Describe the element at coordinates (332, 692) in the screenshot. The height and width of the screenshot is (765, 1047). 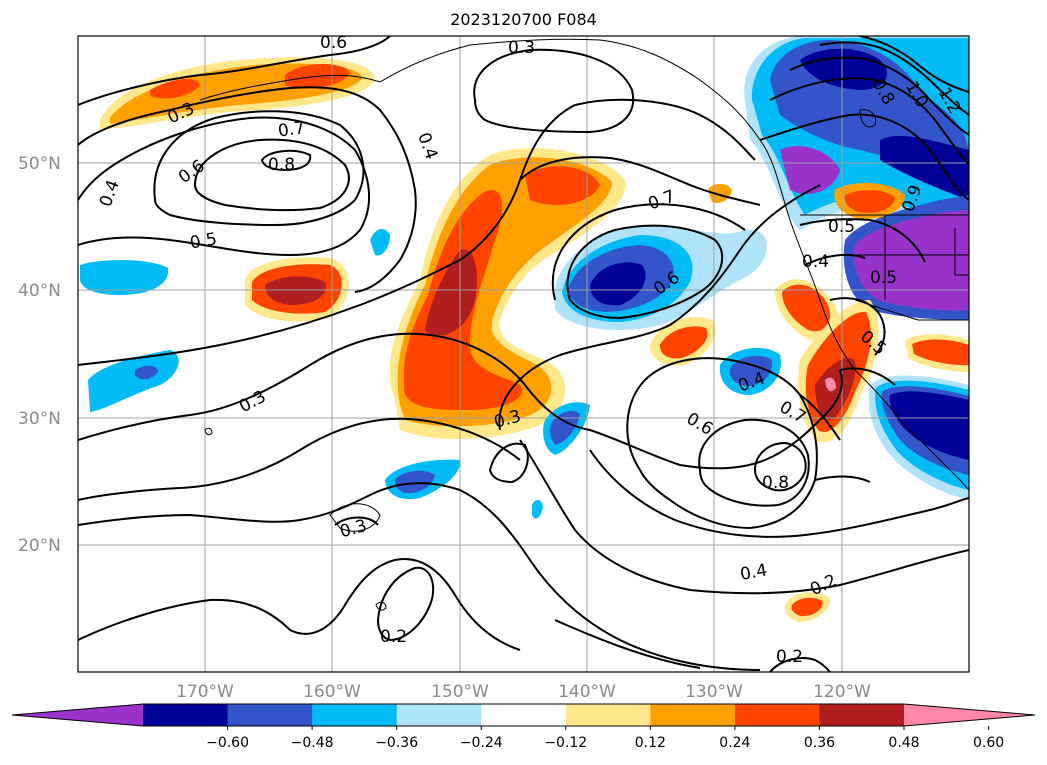
I see `lon-label-160w: 160°W` at that location.